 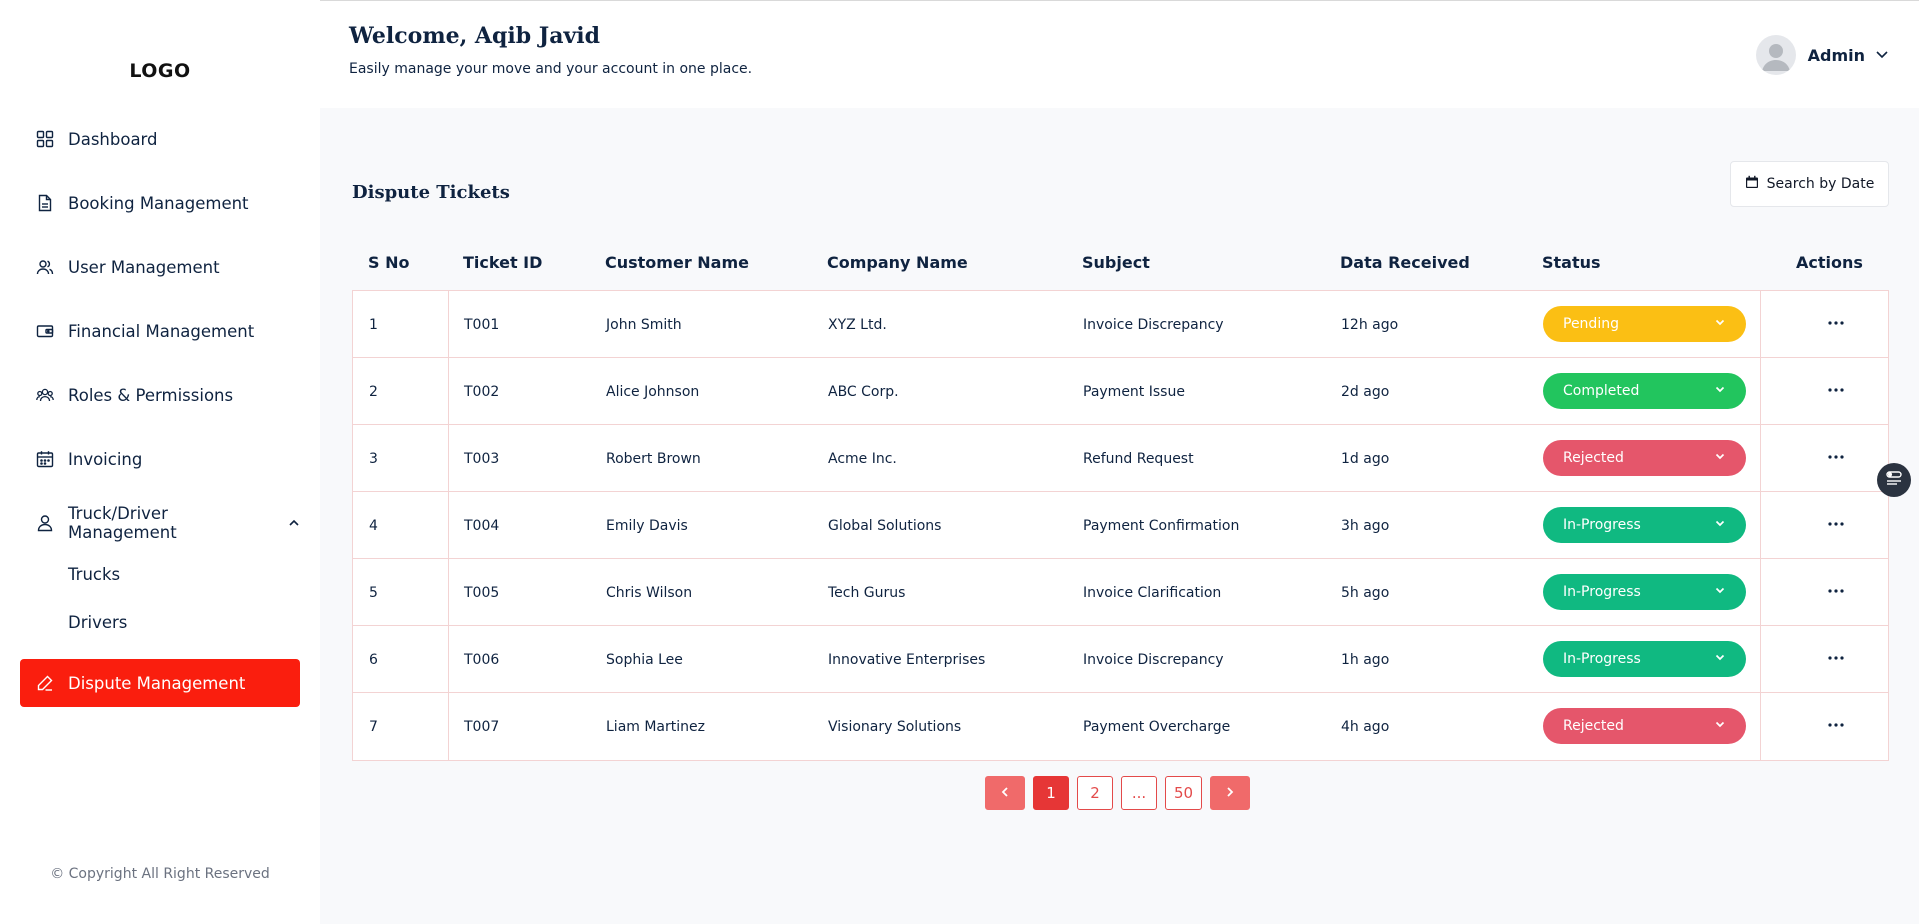 I want to click on sidebar-item-booking-management: Booking Management, so click(x=160, y=203).